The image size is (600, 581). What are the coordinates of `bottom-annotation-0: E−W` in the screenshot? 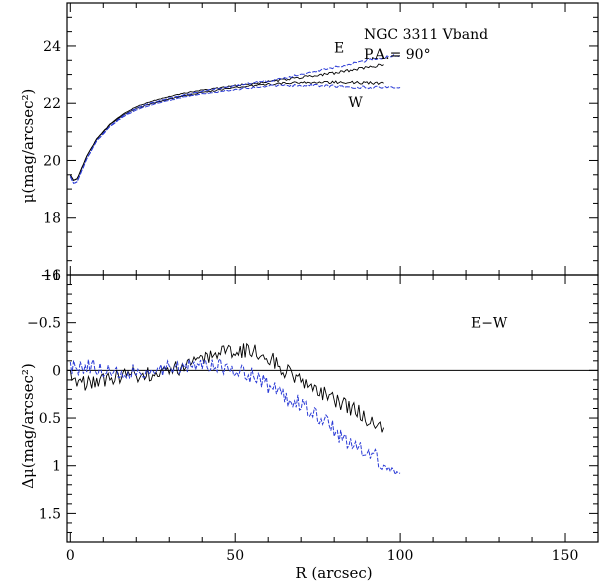 It's located at (489, 324).